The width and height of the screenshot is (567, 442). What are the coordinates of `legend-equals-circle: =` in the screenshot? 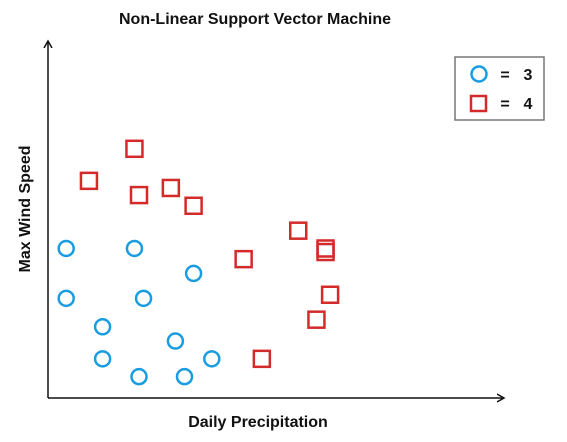 It's located at (504, 75).